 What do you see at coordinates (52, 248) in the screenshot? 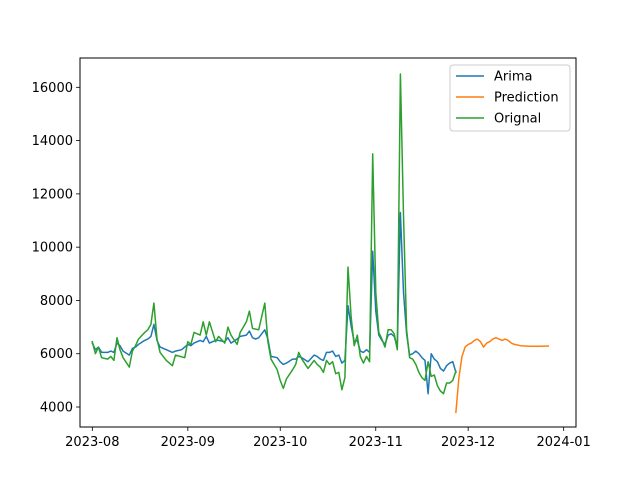
I see `y-tick-label: 10000` at bounding box center [52, 248].